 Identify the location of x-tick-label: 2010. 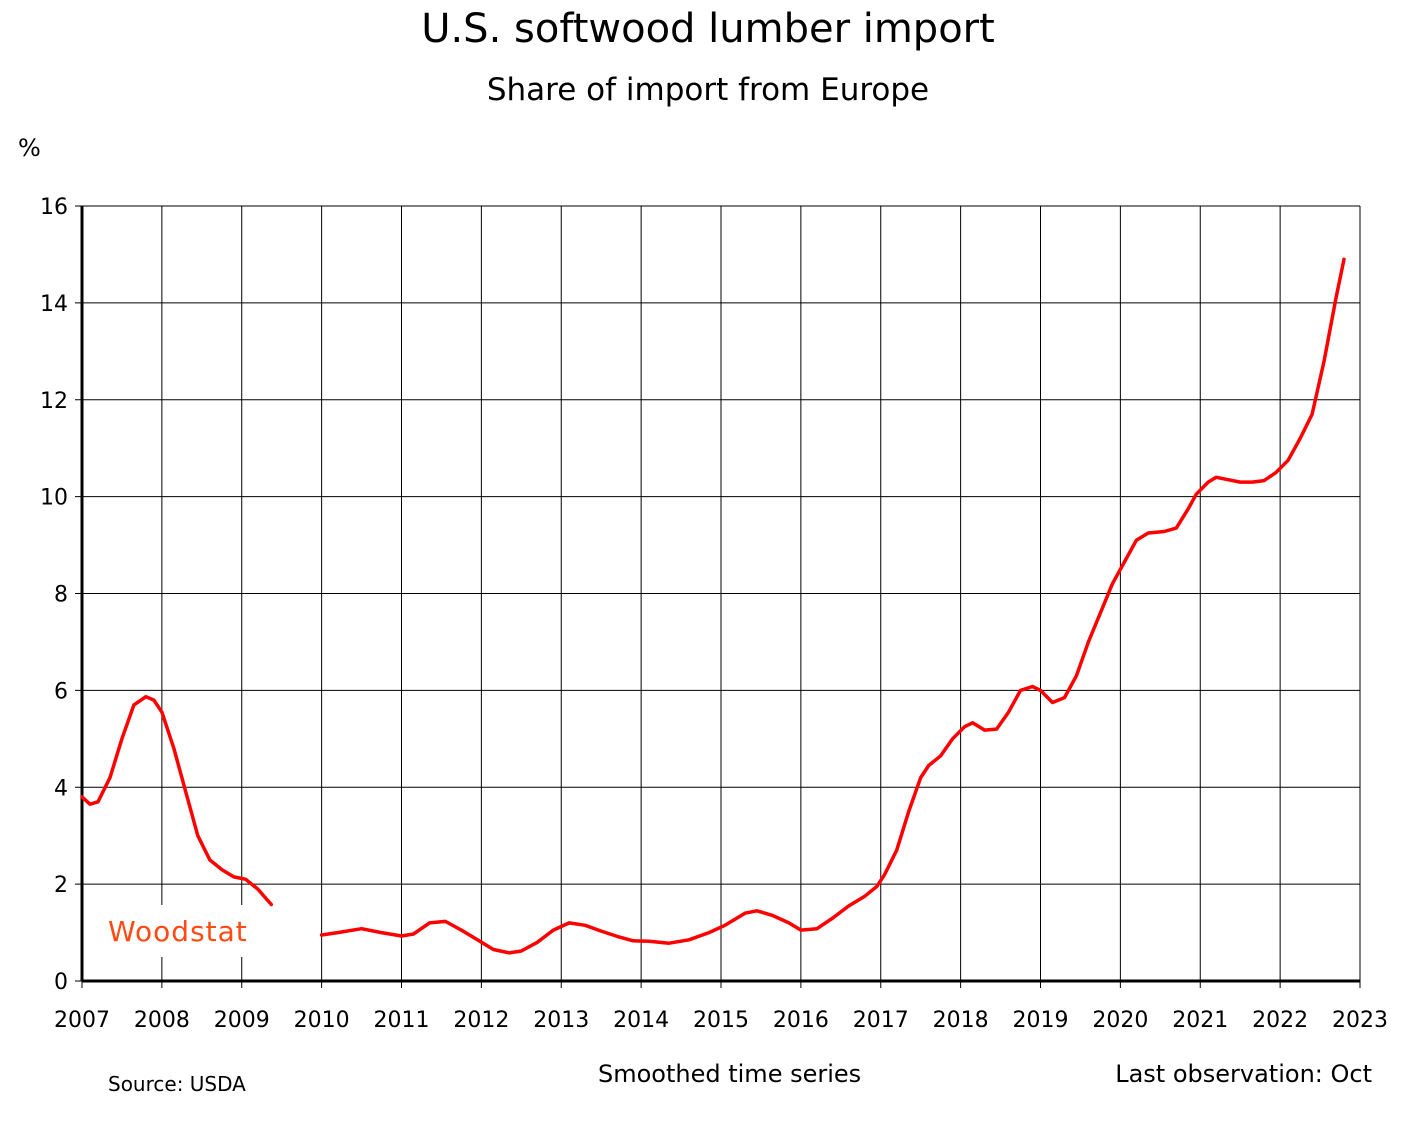
(322, 1020).